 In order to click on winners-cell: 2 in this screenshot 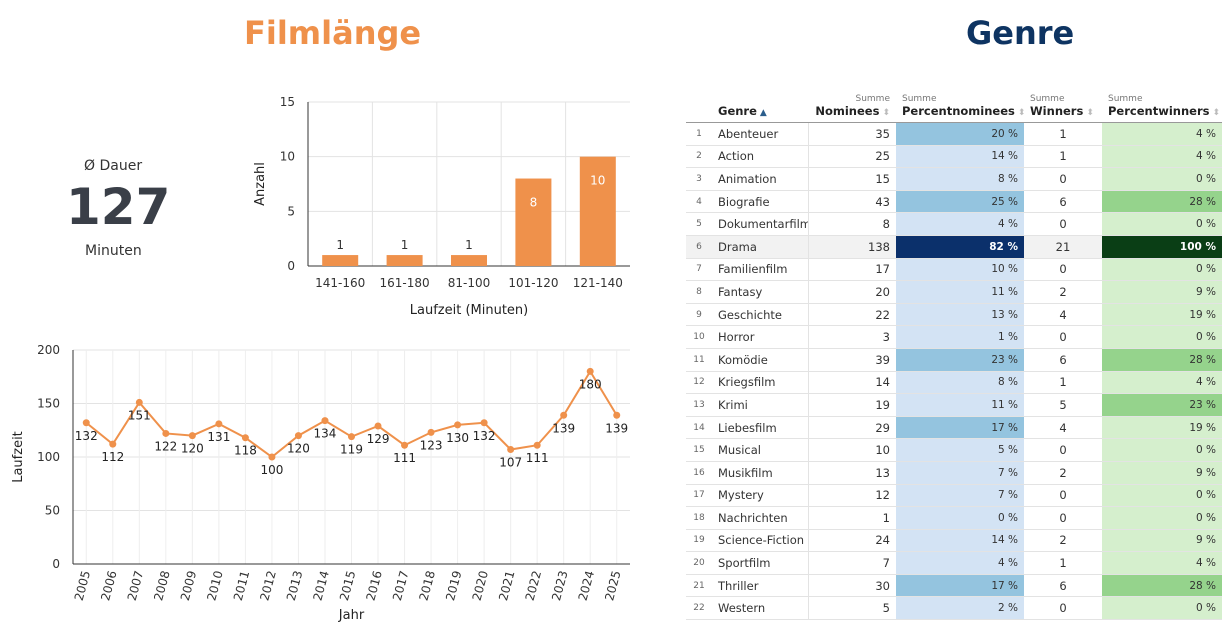, I will do `click(1063, 473)`.